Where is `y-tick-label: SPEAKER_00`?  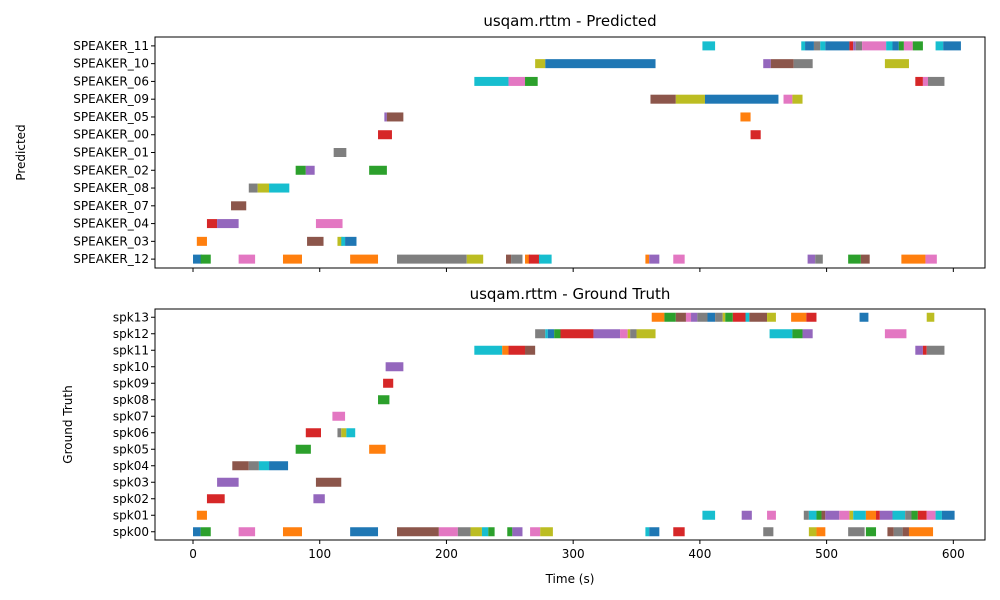 y-tick-label: SPEAKER_00 is located at coordinates (111, 135).